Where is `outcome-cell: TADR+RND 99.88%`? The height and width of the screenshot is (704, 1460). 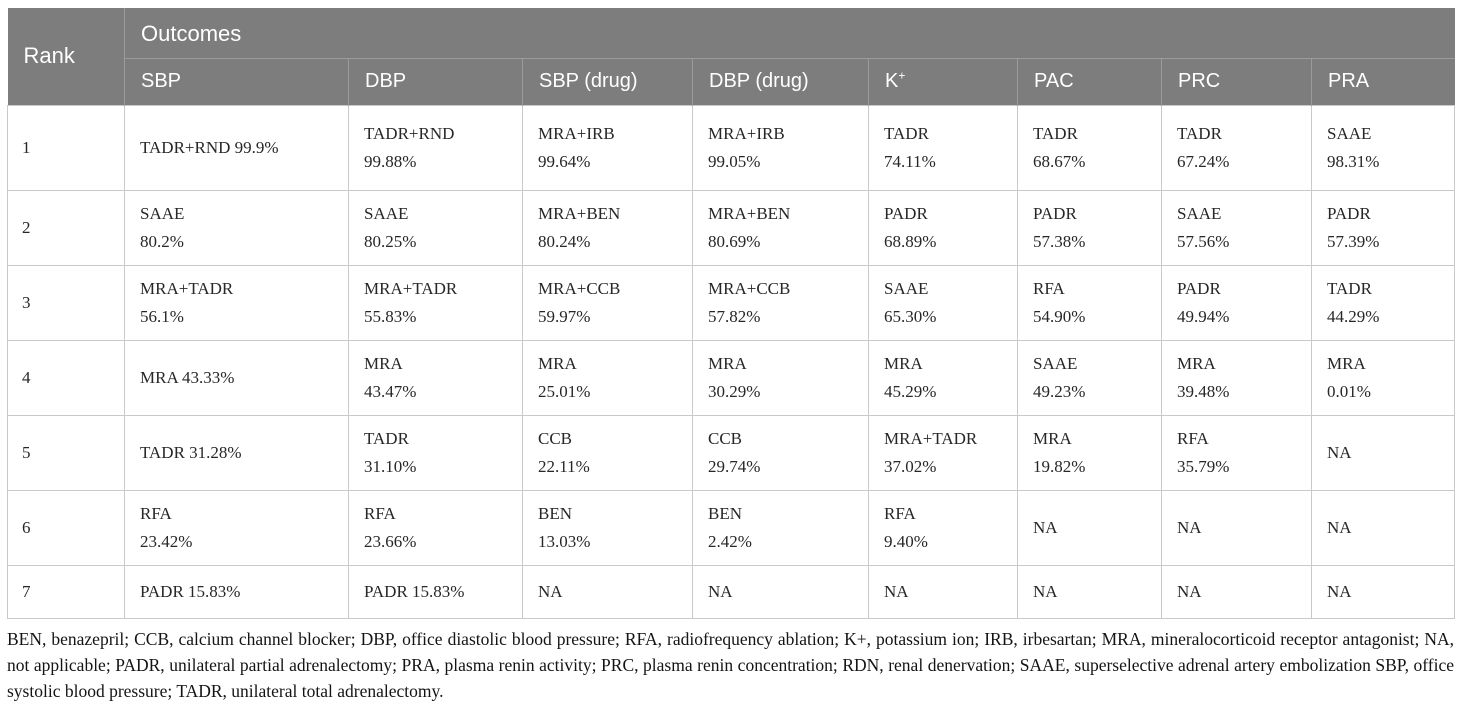 outcome-cell: TADR+RND 99.88% is located at coordinates (435, 147).